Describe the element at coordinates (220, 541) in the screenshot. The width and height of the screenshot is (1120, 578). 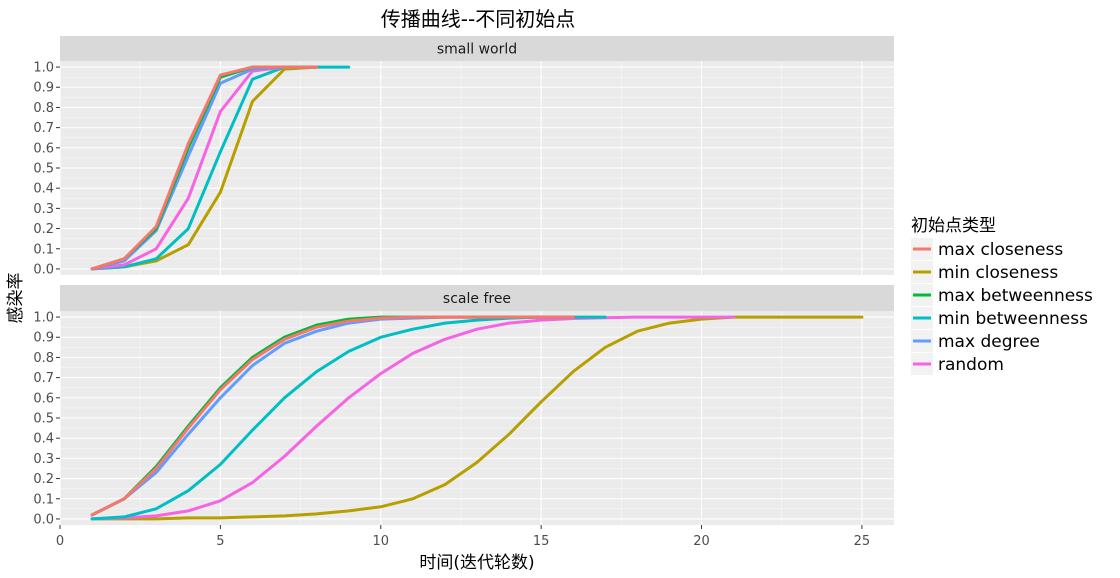
I see `x-tick-label: 5` at that location.